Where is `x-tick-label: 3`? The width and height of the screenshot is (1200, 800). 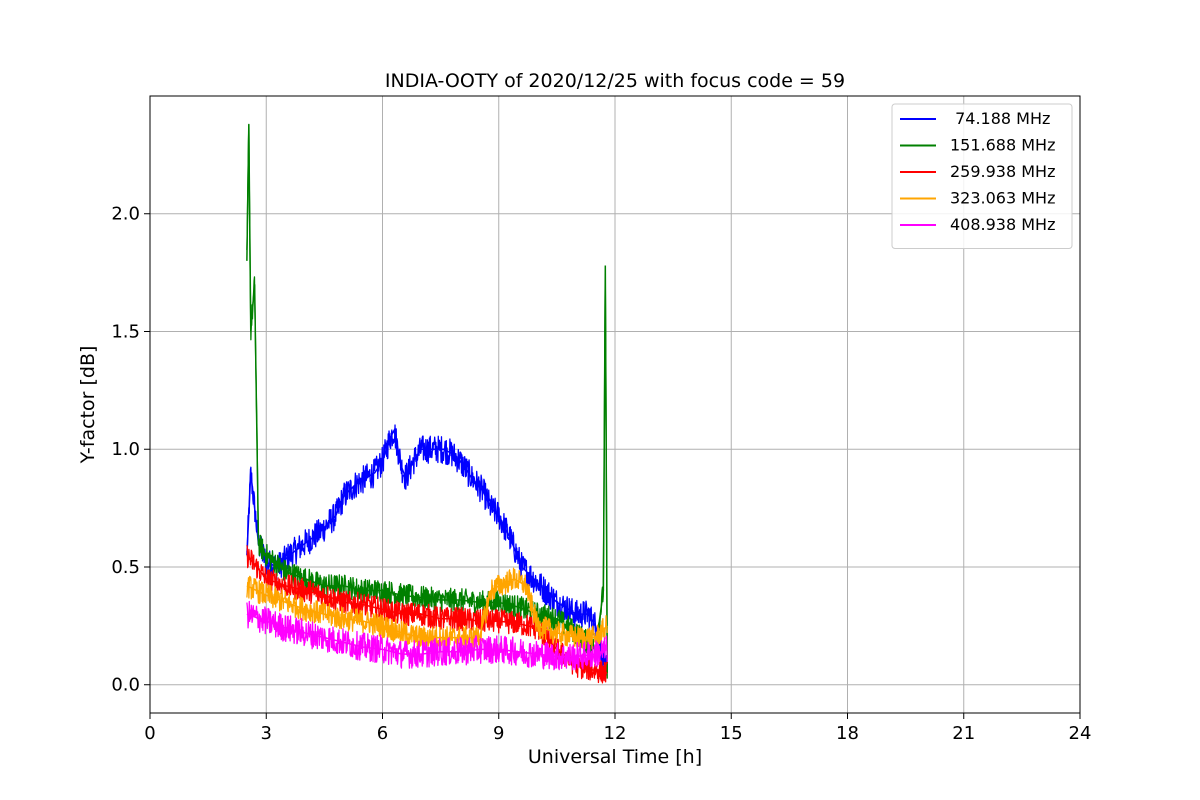
x-tick-label: 3 is located at coordinates (266, 733).